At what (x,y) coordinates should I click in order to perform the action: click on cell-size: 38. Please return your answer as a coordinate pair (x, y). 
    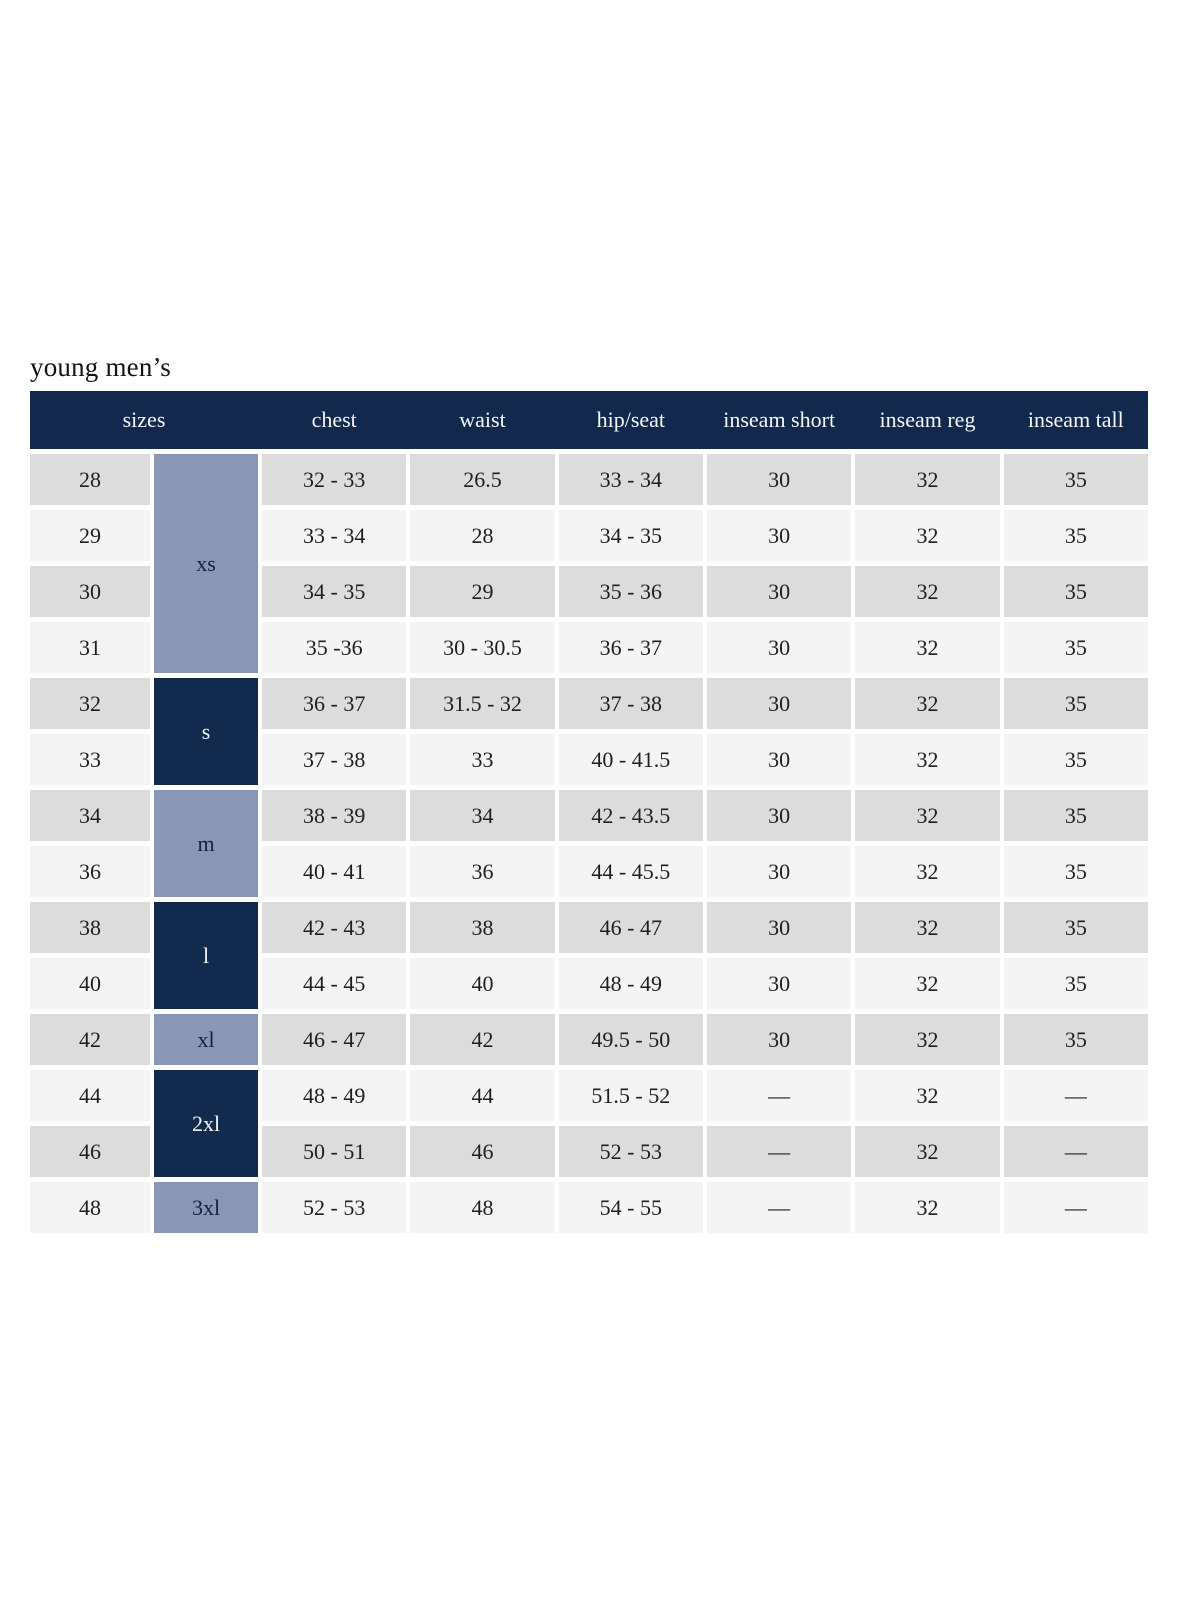
    Looking at the image, I should click on (90, 927).